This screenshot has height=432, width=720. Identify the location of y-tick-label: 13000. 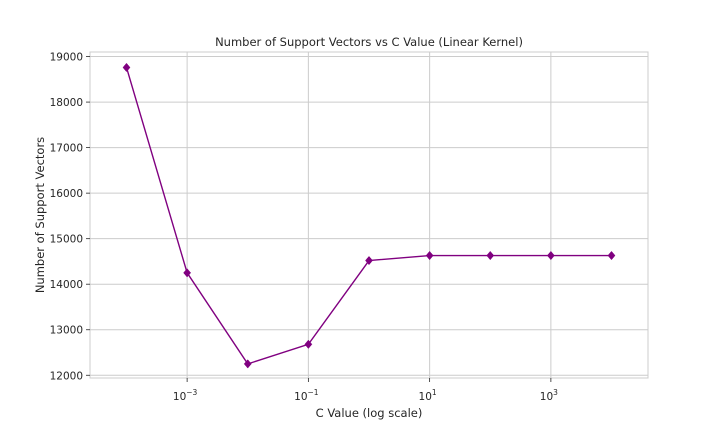
(66, 331).